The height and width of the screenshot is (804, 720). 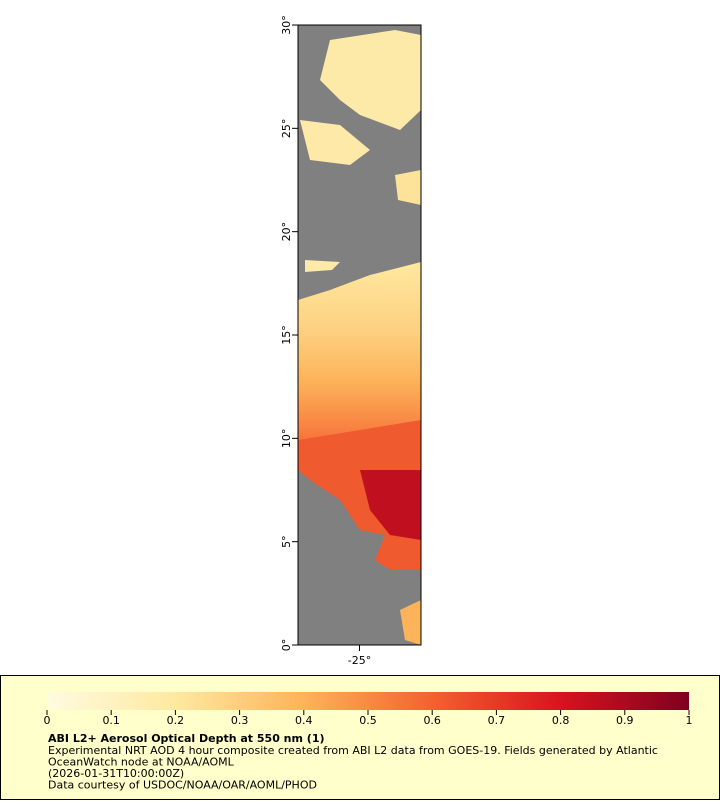 I want to click on legend-line: OceanWatch node at NOAA/AOML, so click(x=141, y=762).